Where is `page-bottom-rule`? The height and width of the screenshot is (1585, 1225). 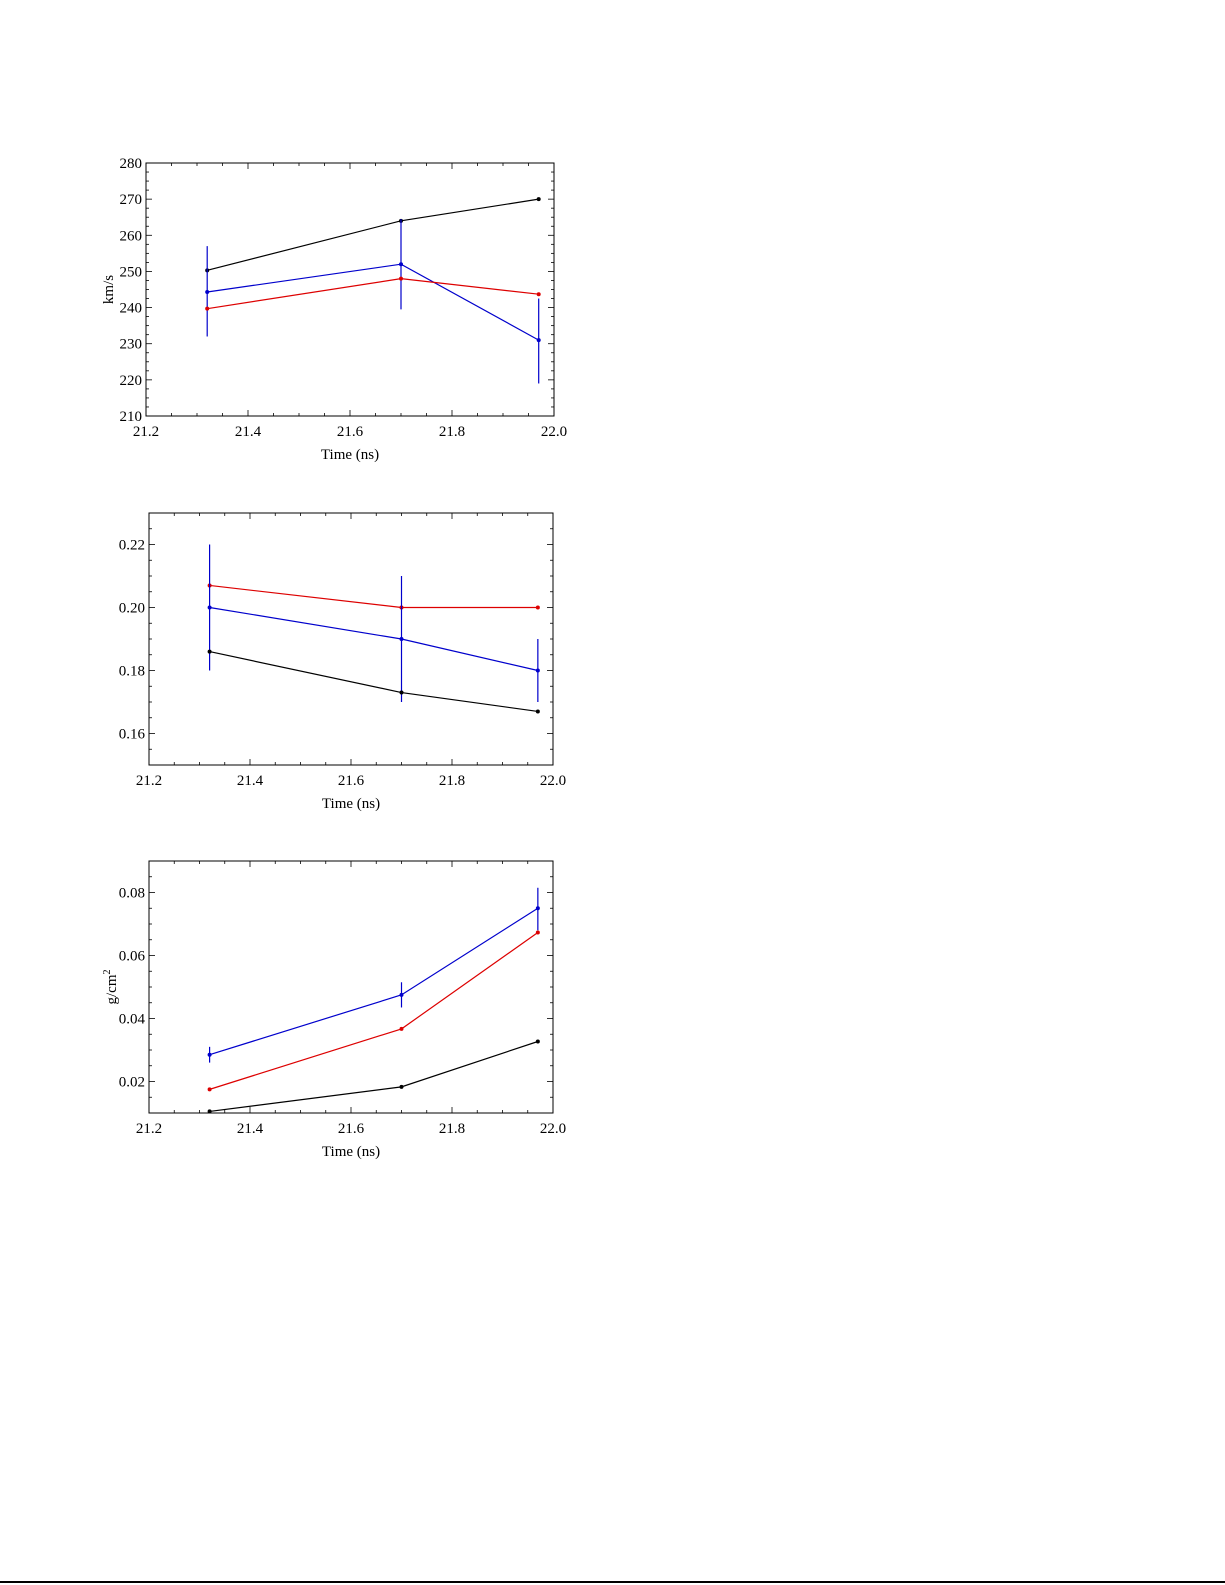 page-bottom-rule is located at coordinates (612, 1582).